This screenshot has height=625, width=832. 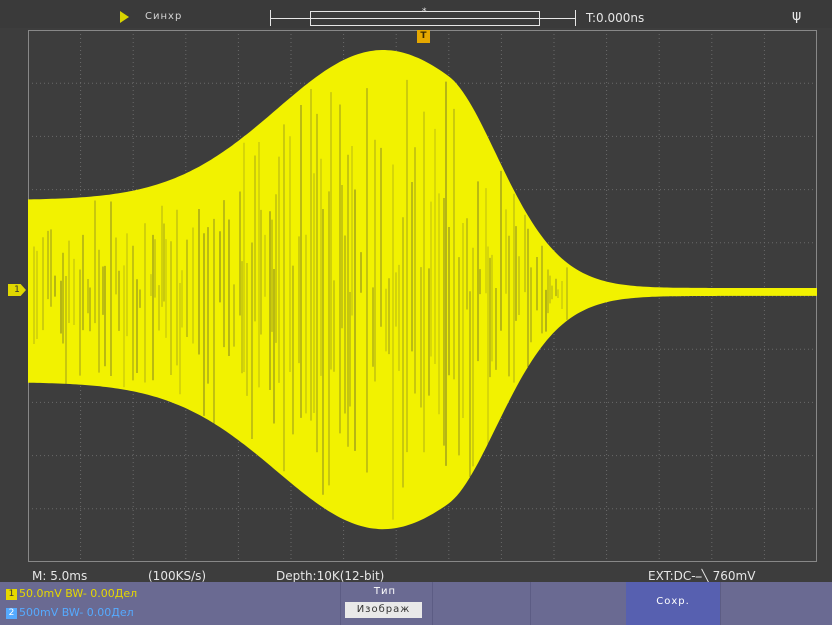 What do you see at coordinates (164, 16) in the screenshot?
I see `trigger-mode-label: Синхр` at bounding box center [164, 16].